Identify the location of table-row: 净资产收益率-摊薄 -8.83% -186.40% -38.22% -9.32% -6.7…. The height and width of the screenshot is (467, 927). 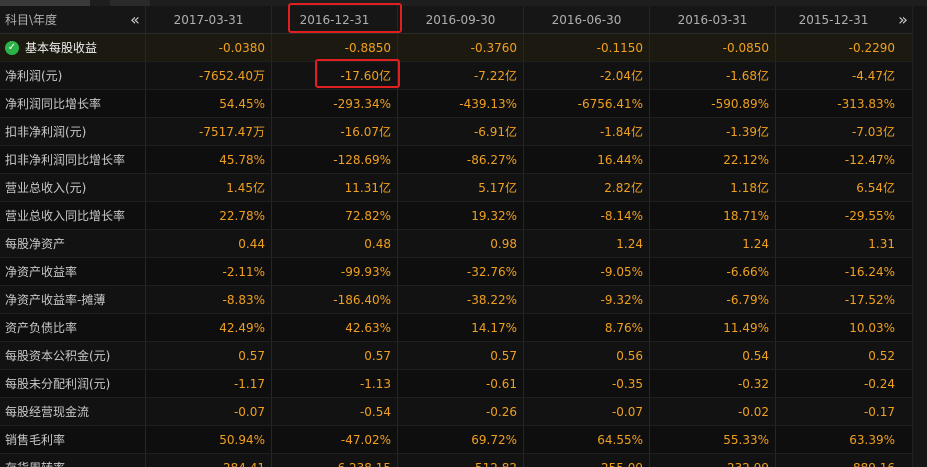
(456, 300).